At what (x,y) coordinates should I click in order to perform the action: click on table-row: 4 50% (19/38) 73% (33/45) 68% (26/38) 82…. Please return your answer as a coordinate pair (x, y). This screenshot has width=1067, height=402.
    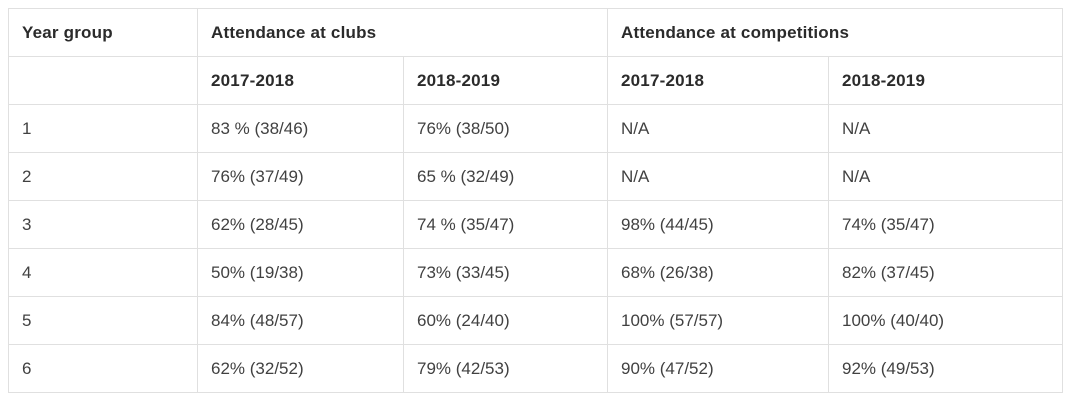
    Looking at the image, I should click on (535, 272).